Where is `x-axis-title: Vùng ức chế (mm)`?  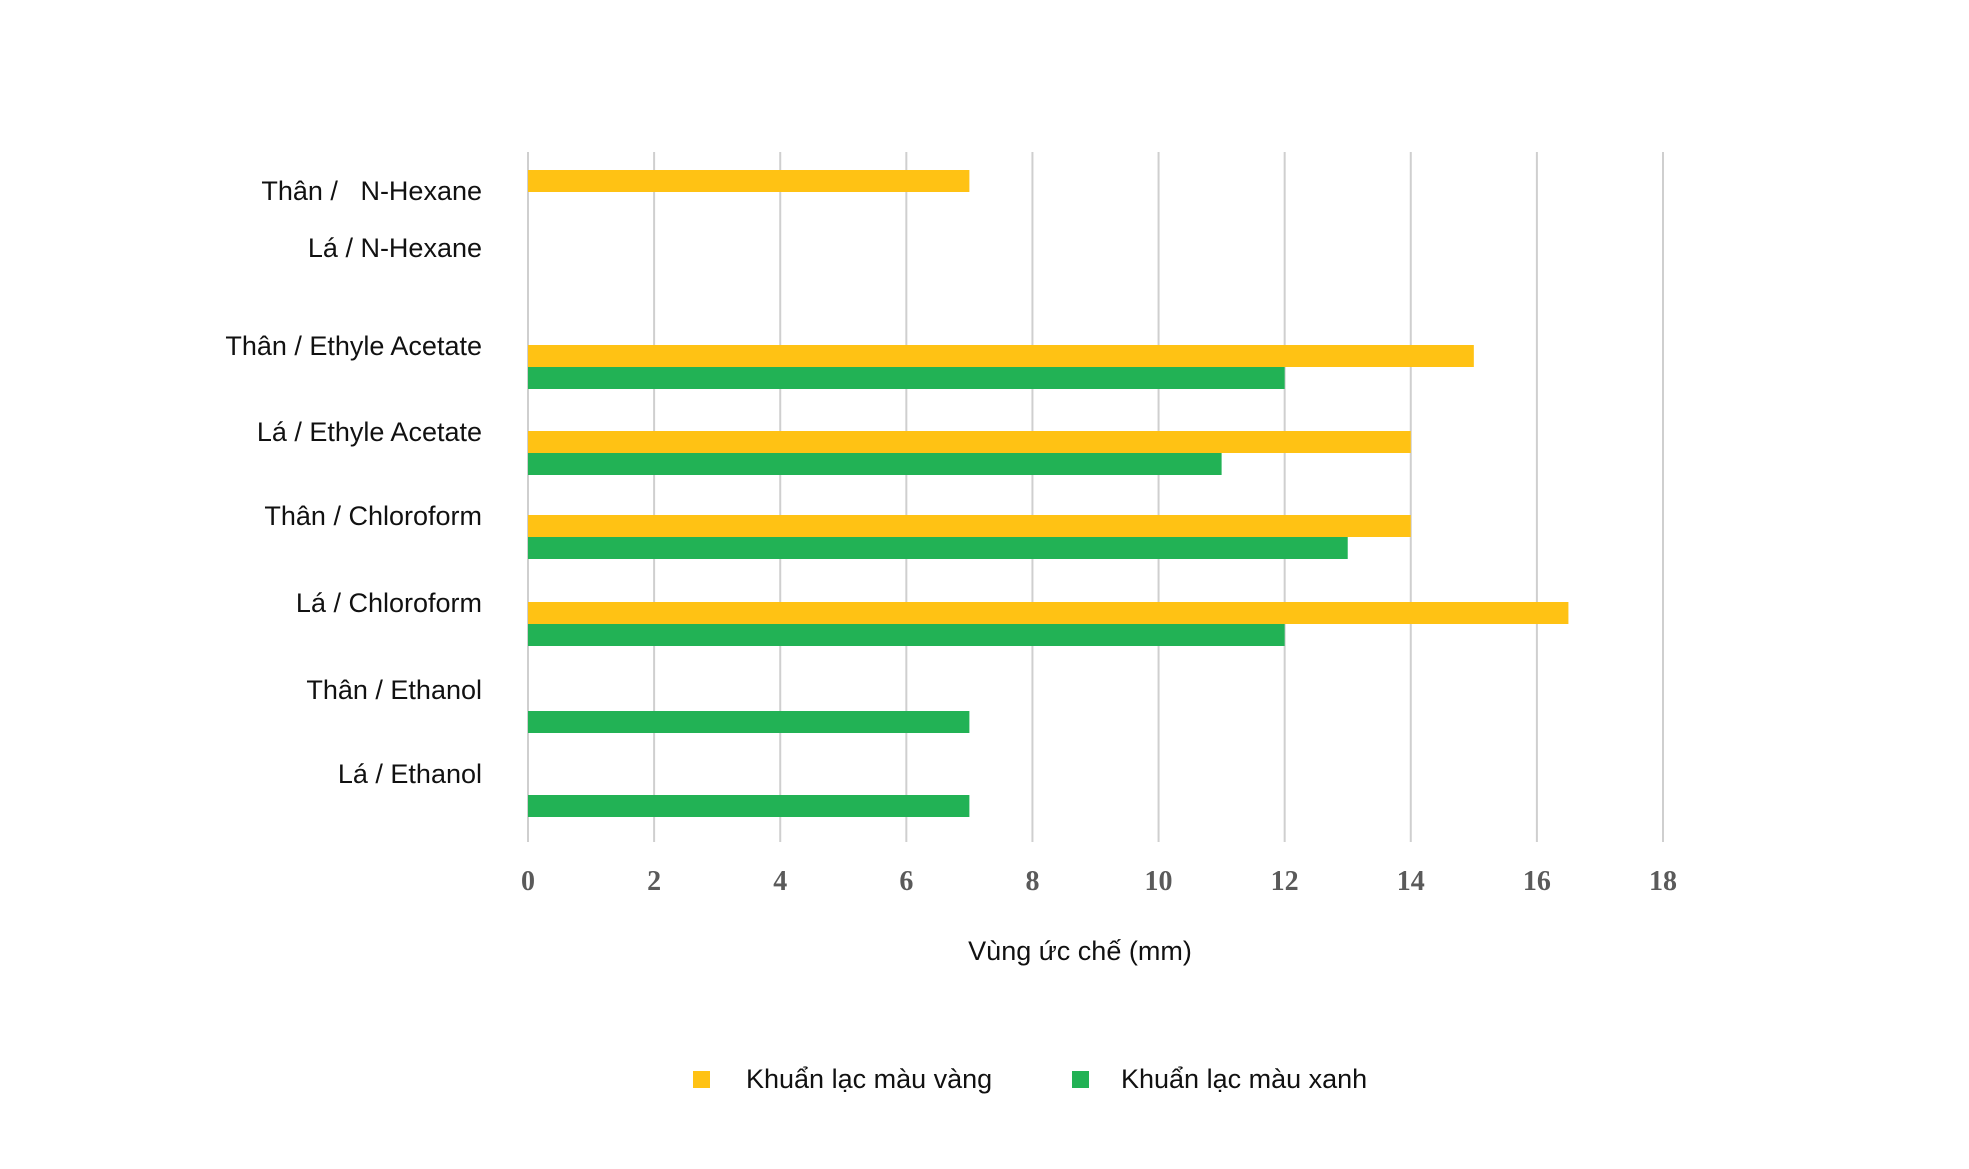
x-axis-title: Vùng ức chế (mm) is located at coordinates (1080, 951).